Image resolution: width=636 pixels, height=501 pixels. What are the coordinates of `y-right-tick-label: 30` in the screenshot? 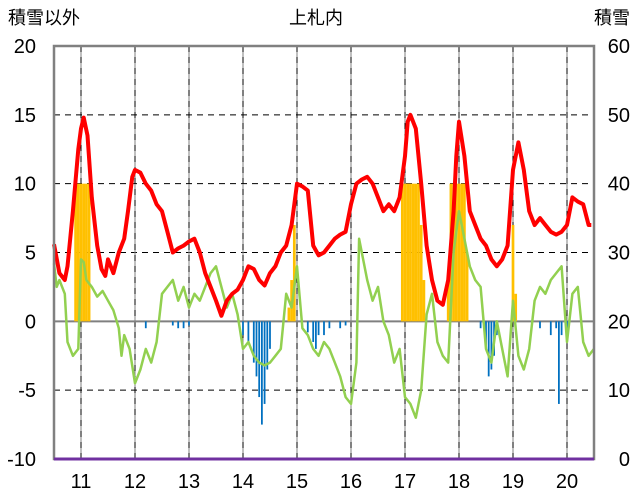 It's located at (619, 254).